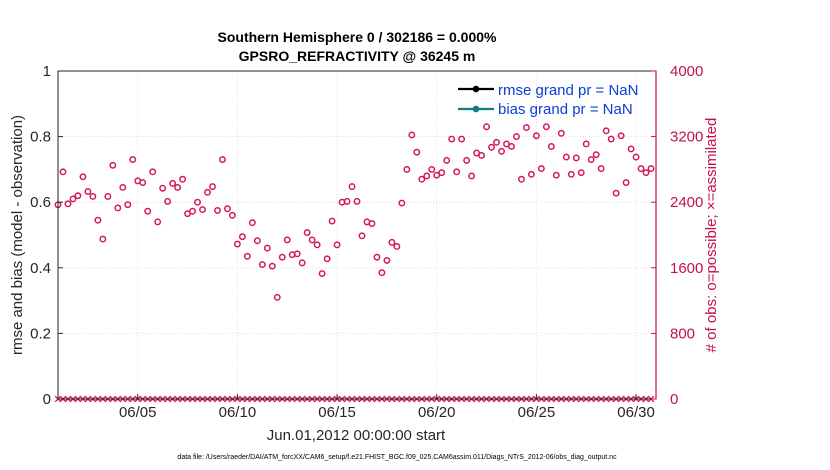  I want to click on x-tick-label: 06/05, so click(138, 412).